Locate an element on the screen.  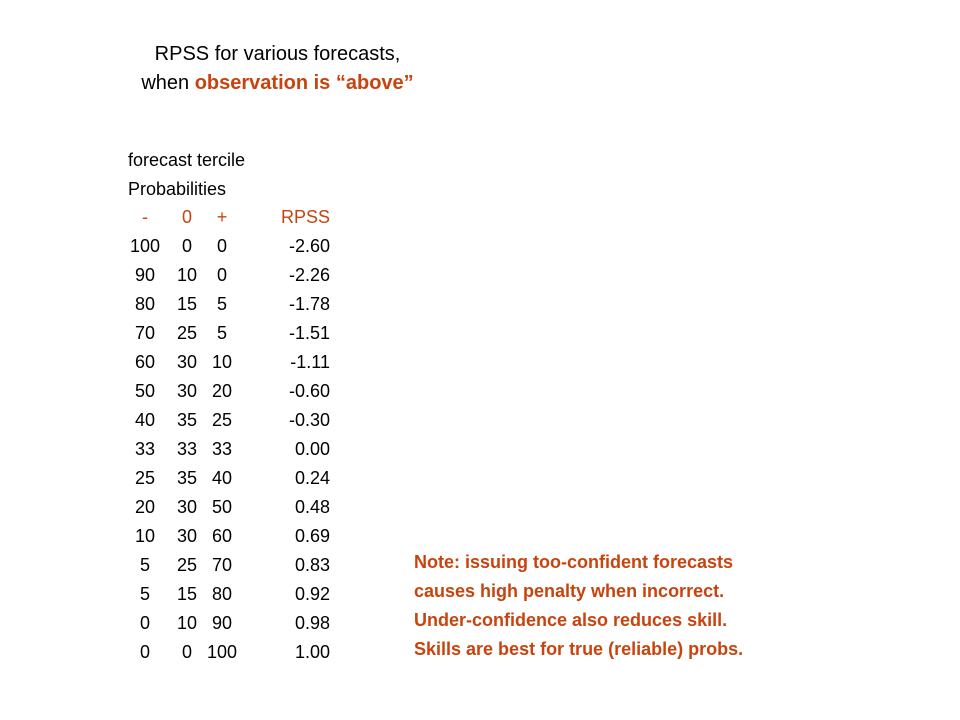
cell-below: 25 is located at coordinates (145, 478).